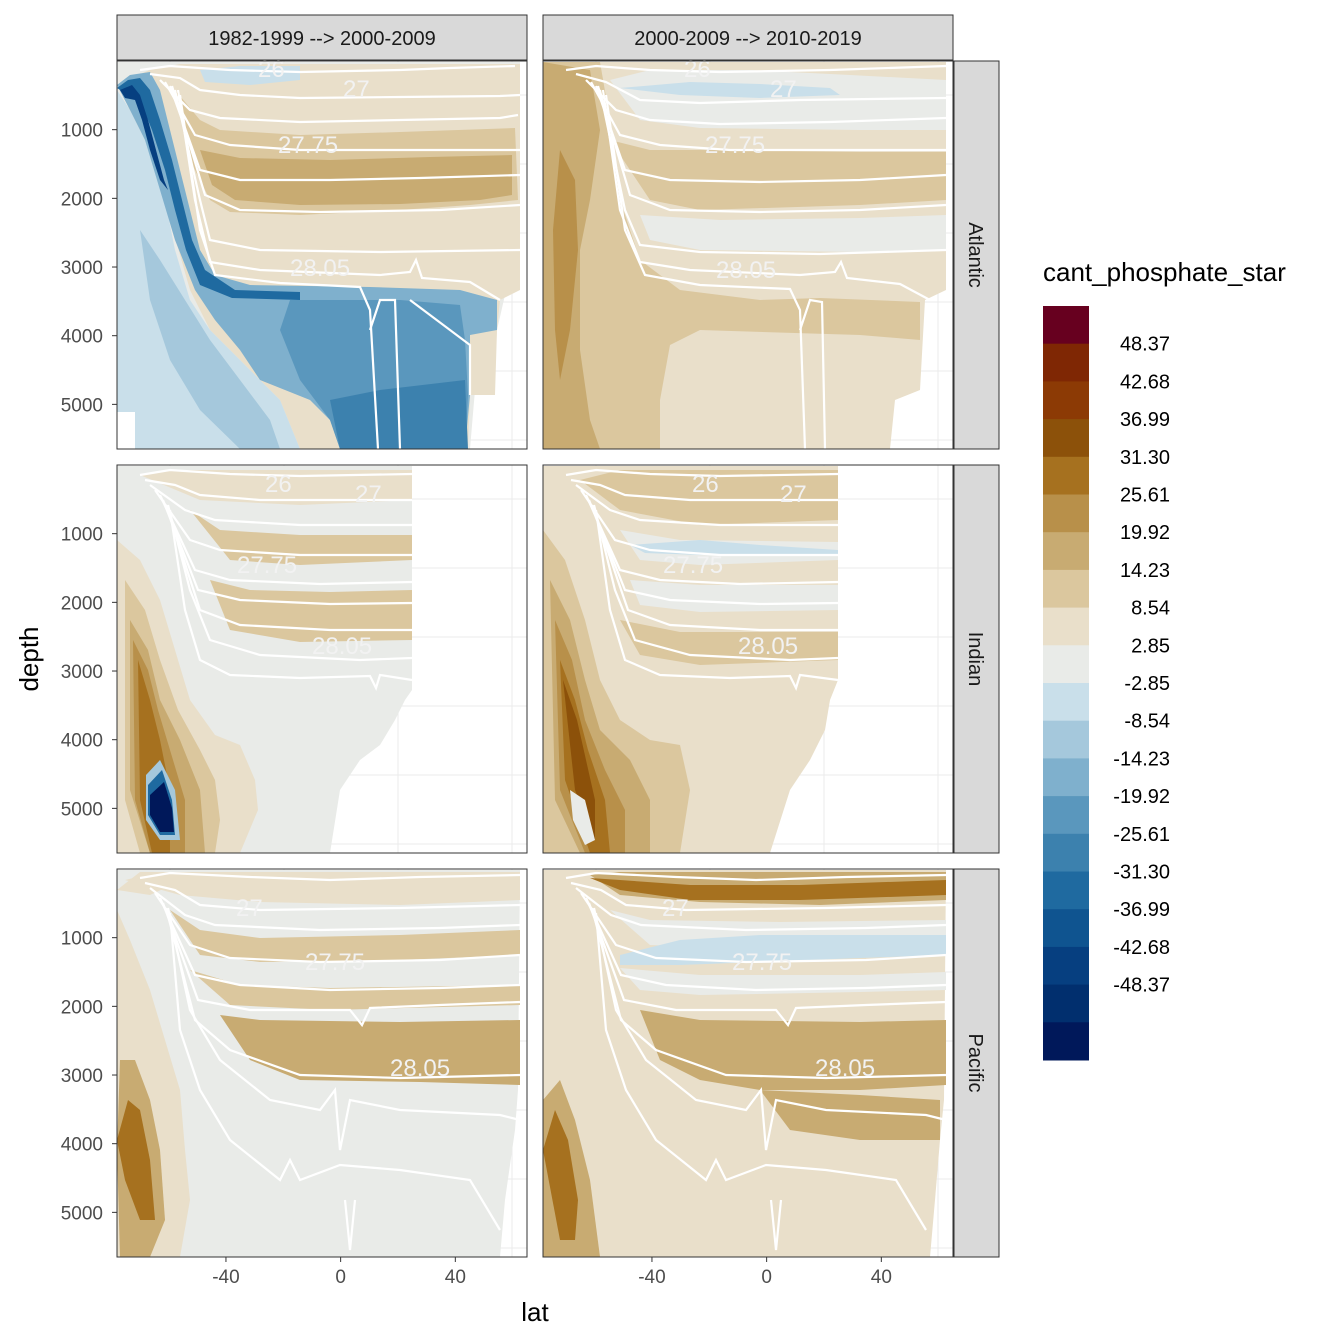 The image size is (1344, 1344). I want to click on column-strip-label: 1982-1999 --> 2000-2009, so click(321, 39).